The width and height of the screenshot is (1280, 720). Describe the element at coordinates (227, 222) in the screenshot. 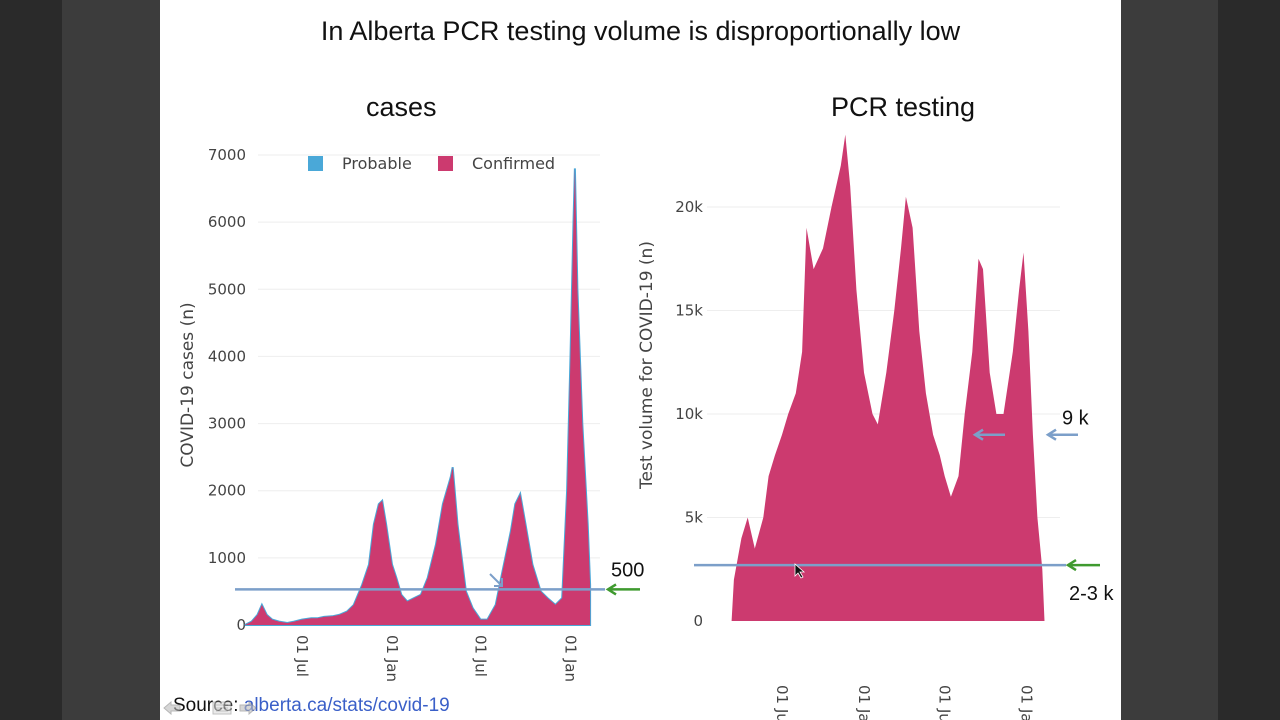

I see `y-tick-label: 6000` at that location.